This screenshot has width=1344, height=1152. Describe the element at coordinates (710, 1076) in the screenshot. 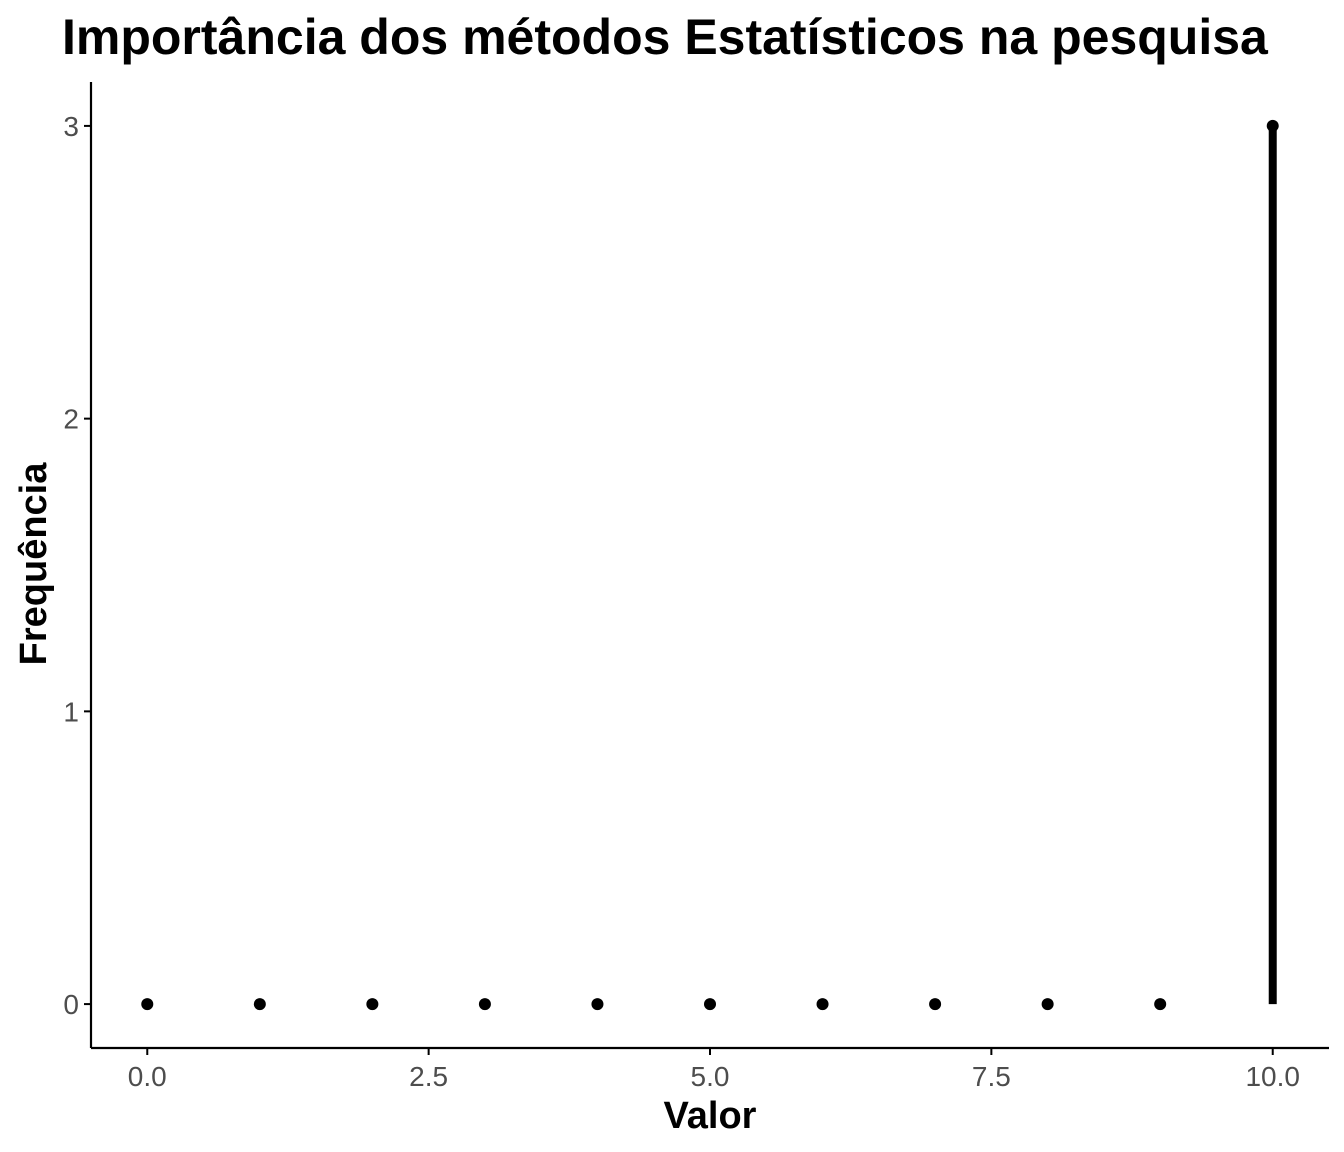

I see `x-tick-label-2: 5.0` at that location.